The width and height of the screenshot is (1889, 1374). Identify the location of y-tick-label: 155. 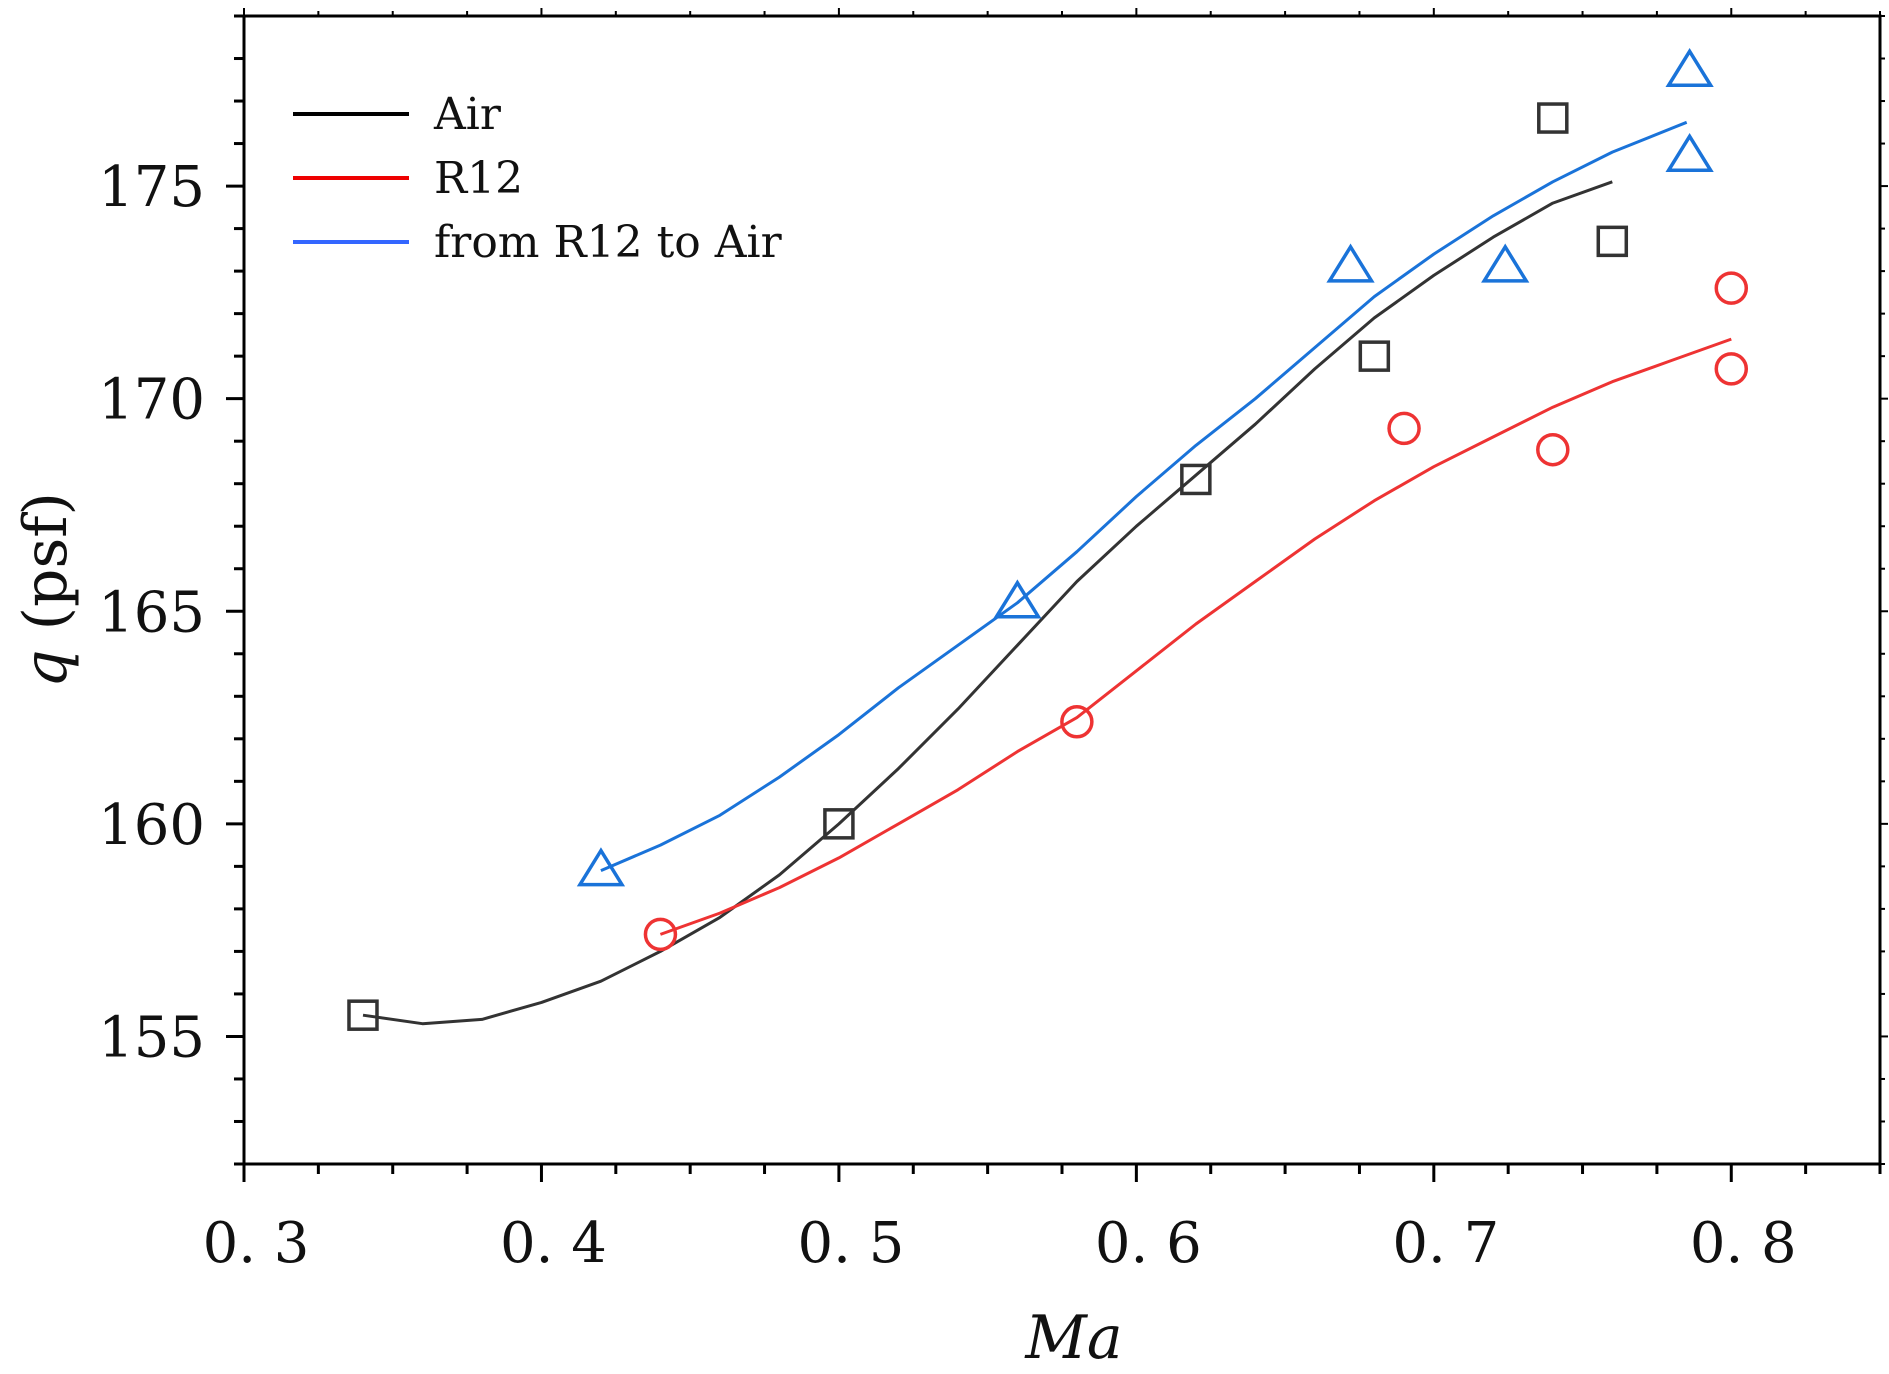
(151, 1037).